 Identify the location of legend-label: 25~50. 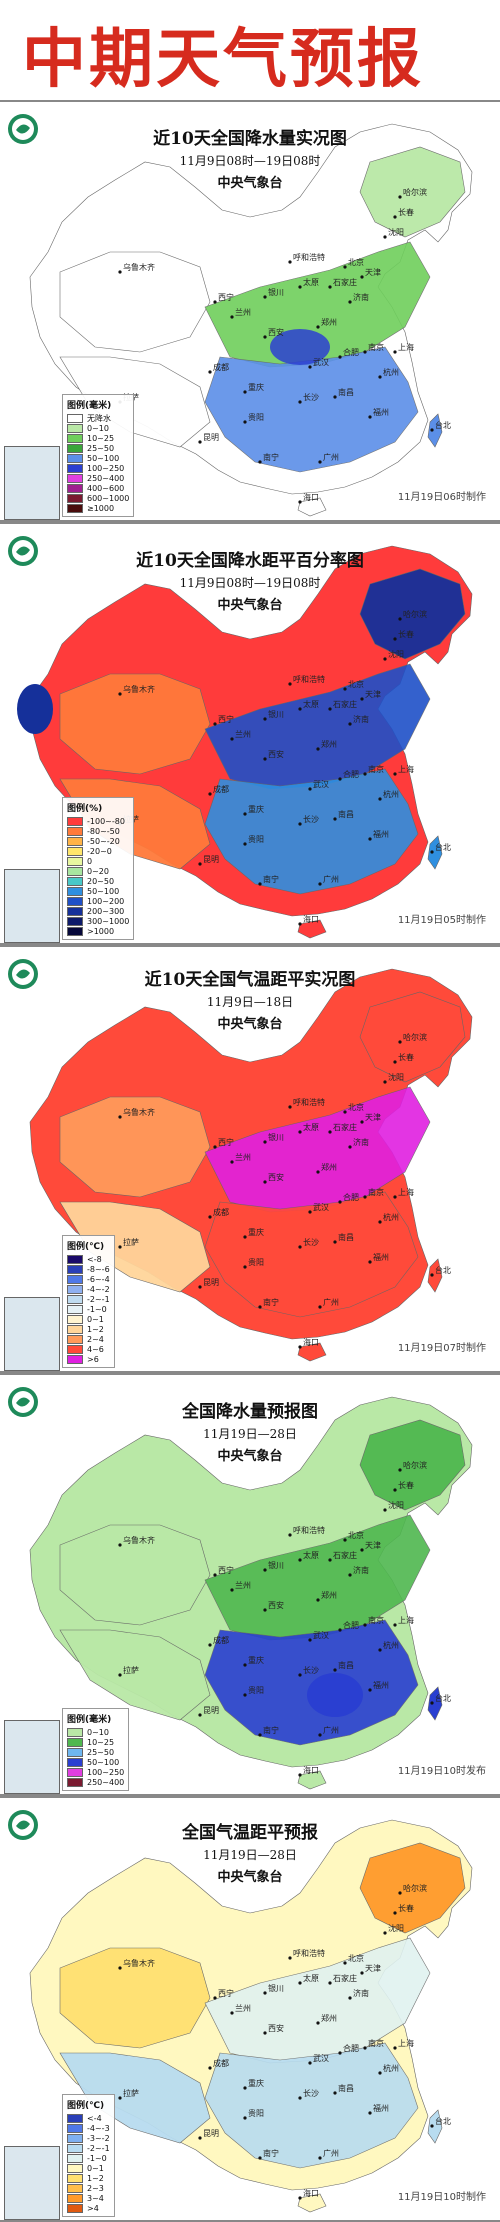
(101, 1752).